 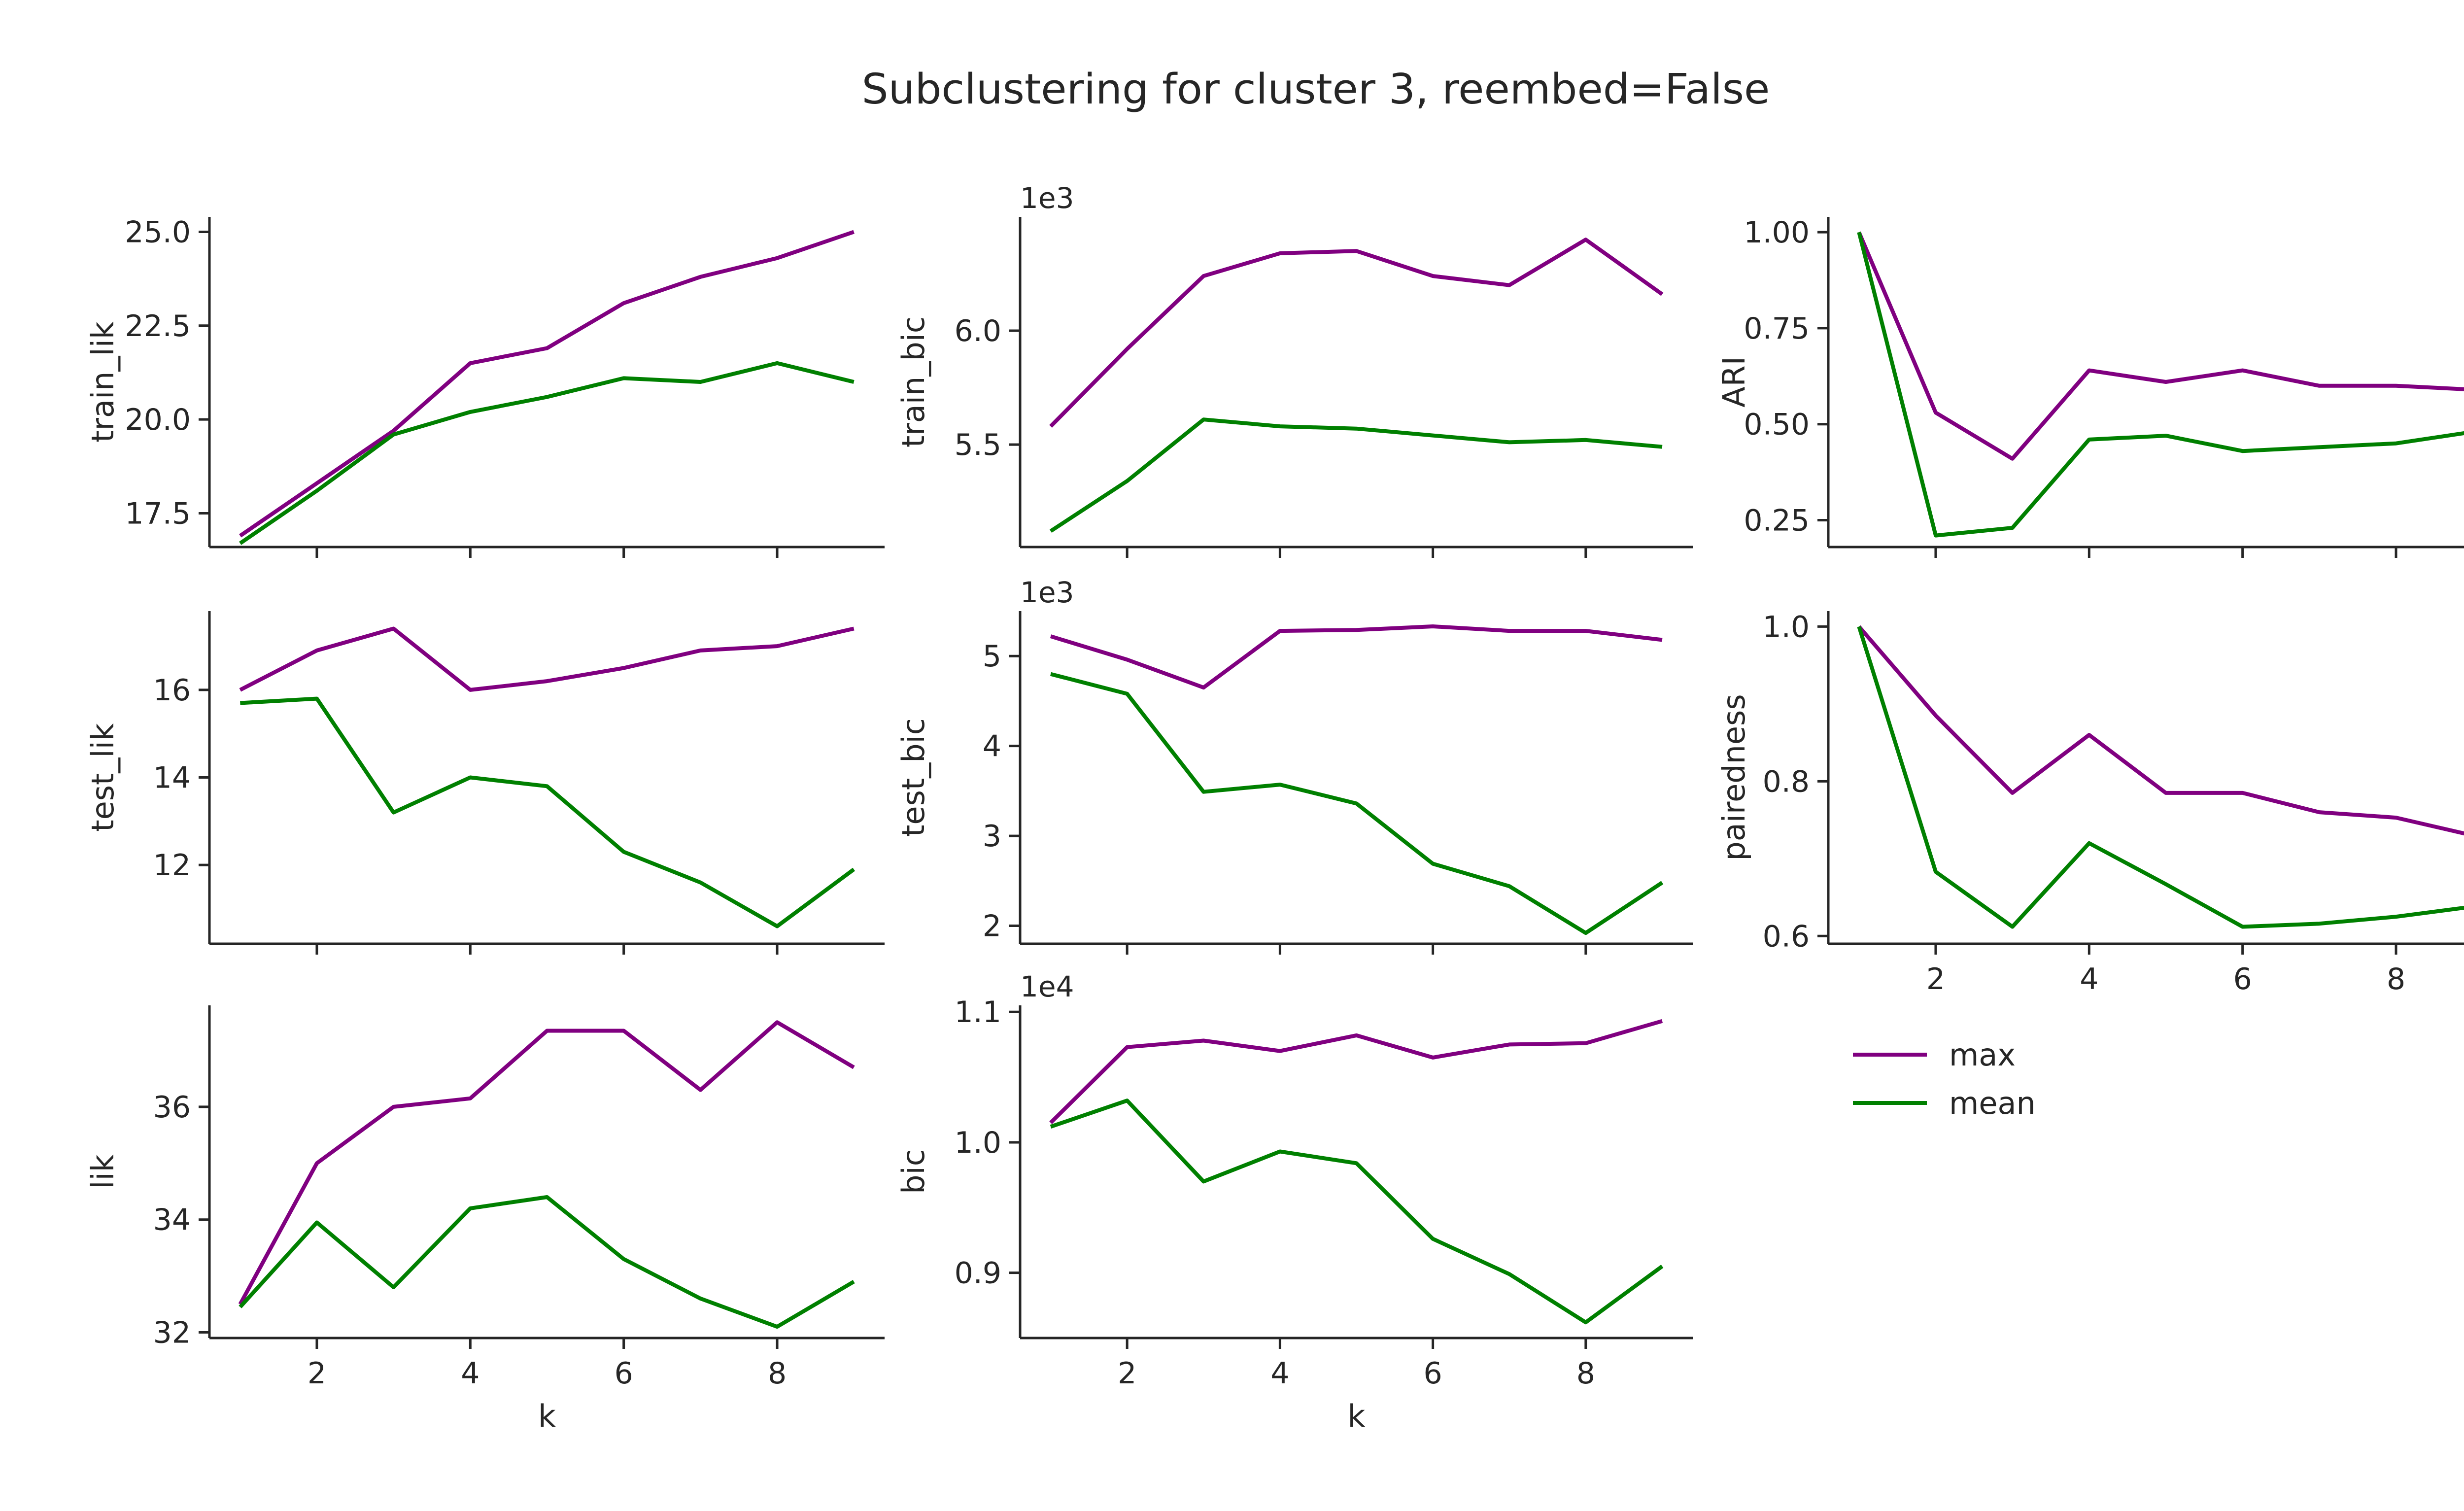 I want to click on subplot-test_bic: 2 3 4 5 test_bic 1e3, so click(x=1294, y=765).